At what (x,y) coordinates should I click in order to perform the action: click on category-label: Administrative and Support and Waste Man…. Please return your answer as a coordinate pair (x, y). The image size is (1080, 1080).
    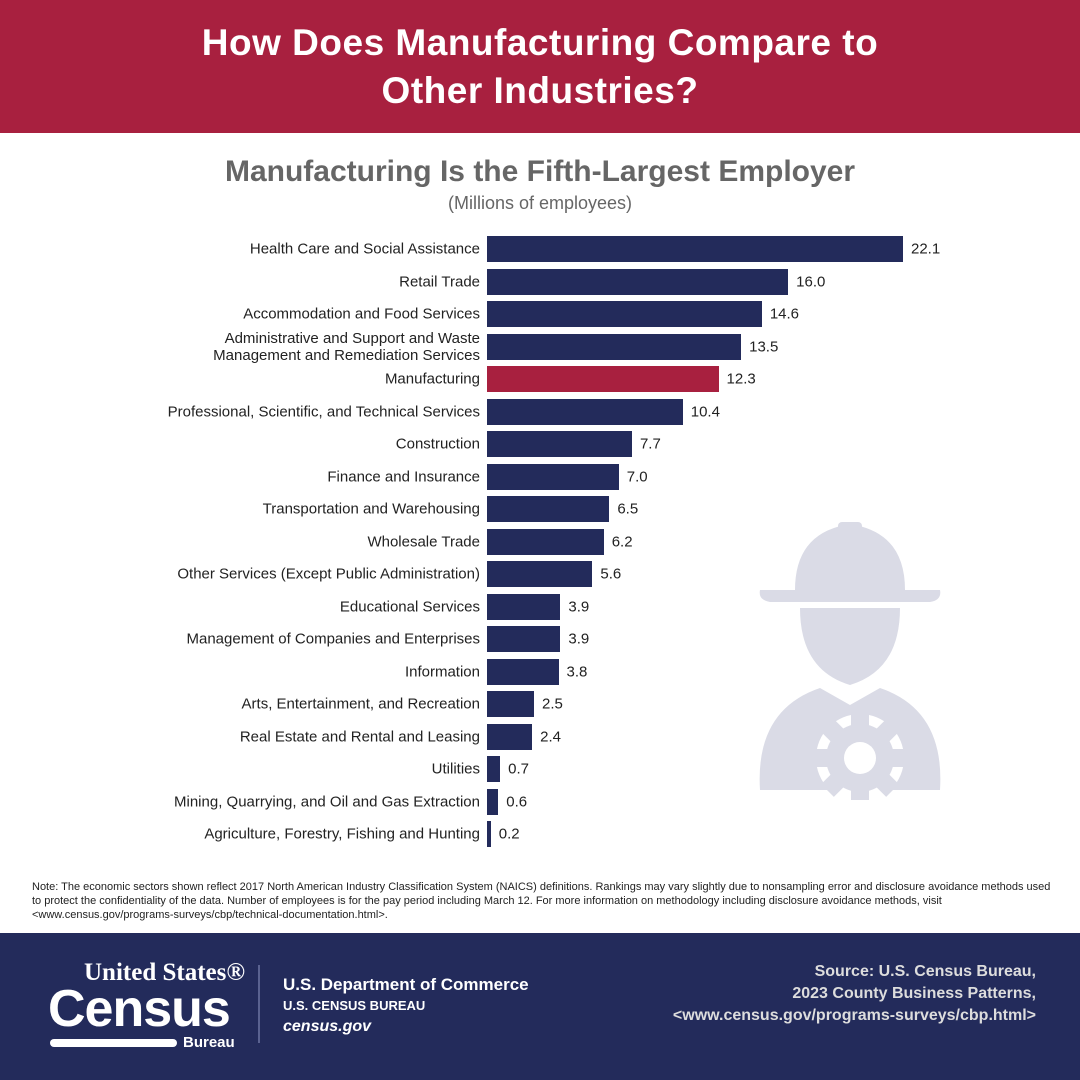
    Looking at the image, I should click on (346, 346).